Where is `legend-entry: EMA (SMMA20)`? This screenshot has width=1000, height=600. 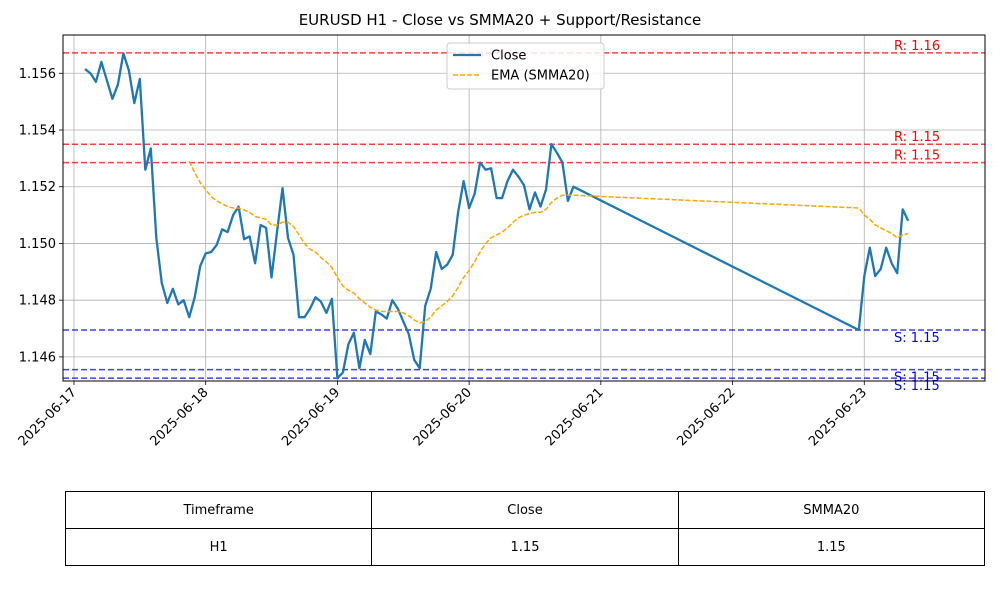
legend-entry: EMA (SMMA20) is located at coordinates (540, 76).